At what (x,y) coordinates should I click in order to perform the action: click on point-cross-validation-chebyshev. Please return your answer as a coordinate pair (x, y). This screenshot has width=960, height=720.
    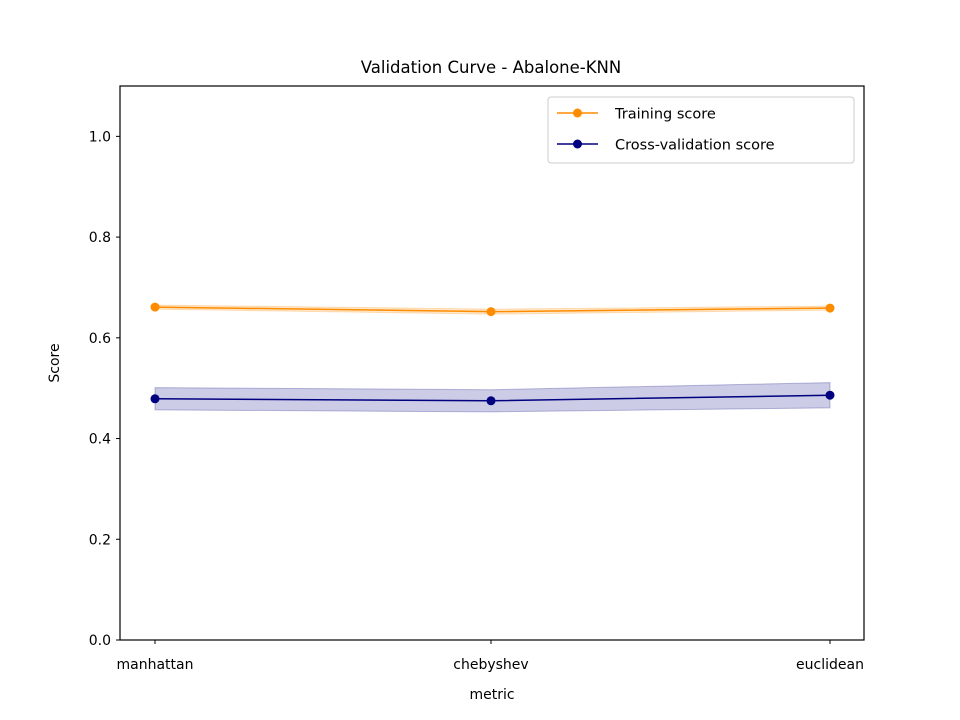
    Looking at the image, I should click on (491, 401).